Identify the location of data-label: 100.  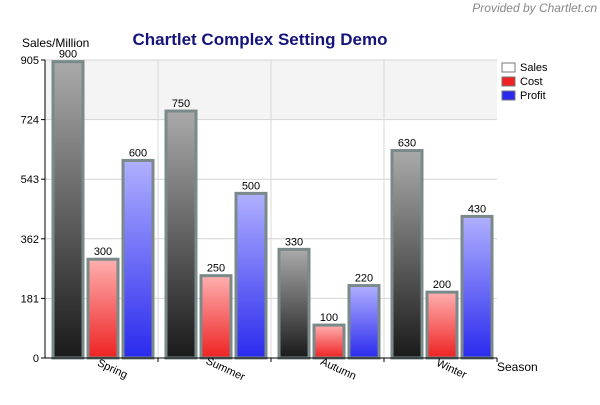
(329, 318).